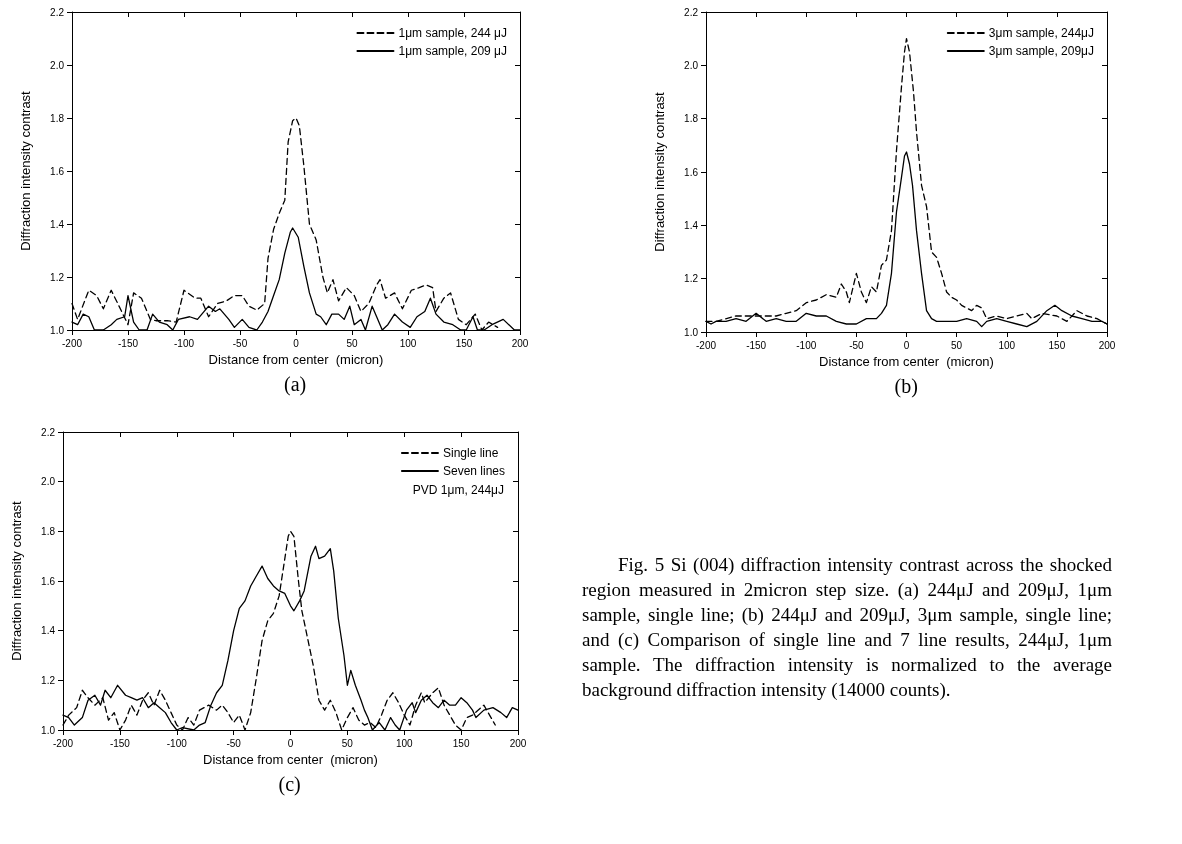  Describe the element at coordinates (847, 627) in the screenshot. I see `caption: Fig. 5 Si (004) diffraction intensity contrast across the shocked region measured in 2micron step size. (a) 244μJ and 209μJ, 1μm sample, single line; (b) 244μJ and 209μJ, 3μm sample, single line; and (c) Comparison of single line and 7 line results, 244μJ, 1μm sample. The diffraction intensity is normalized to the average background diffraction intensity (14000 counts).` at that location.